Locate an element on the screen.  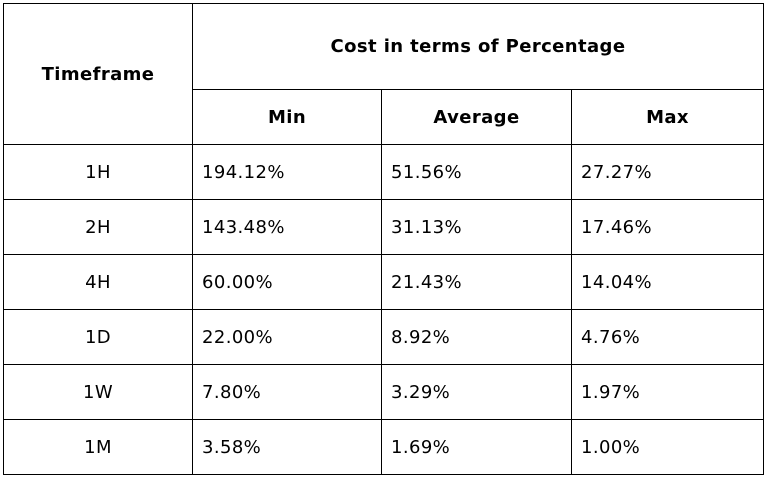
average-cell: 8.92% is located at coordinates (476, 337).